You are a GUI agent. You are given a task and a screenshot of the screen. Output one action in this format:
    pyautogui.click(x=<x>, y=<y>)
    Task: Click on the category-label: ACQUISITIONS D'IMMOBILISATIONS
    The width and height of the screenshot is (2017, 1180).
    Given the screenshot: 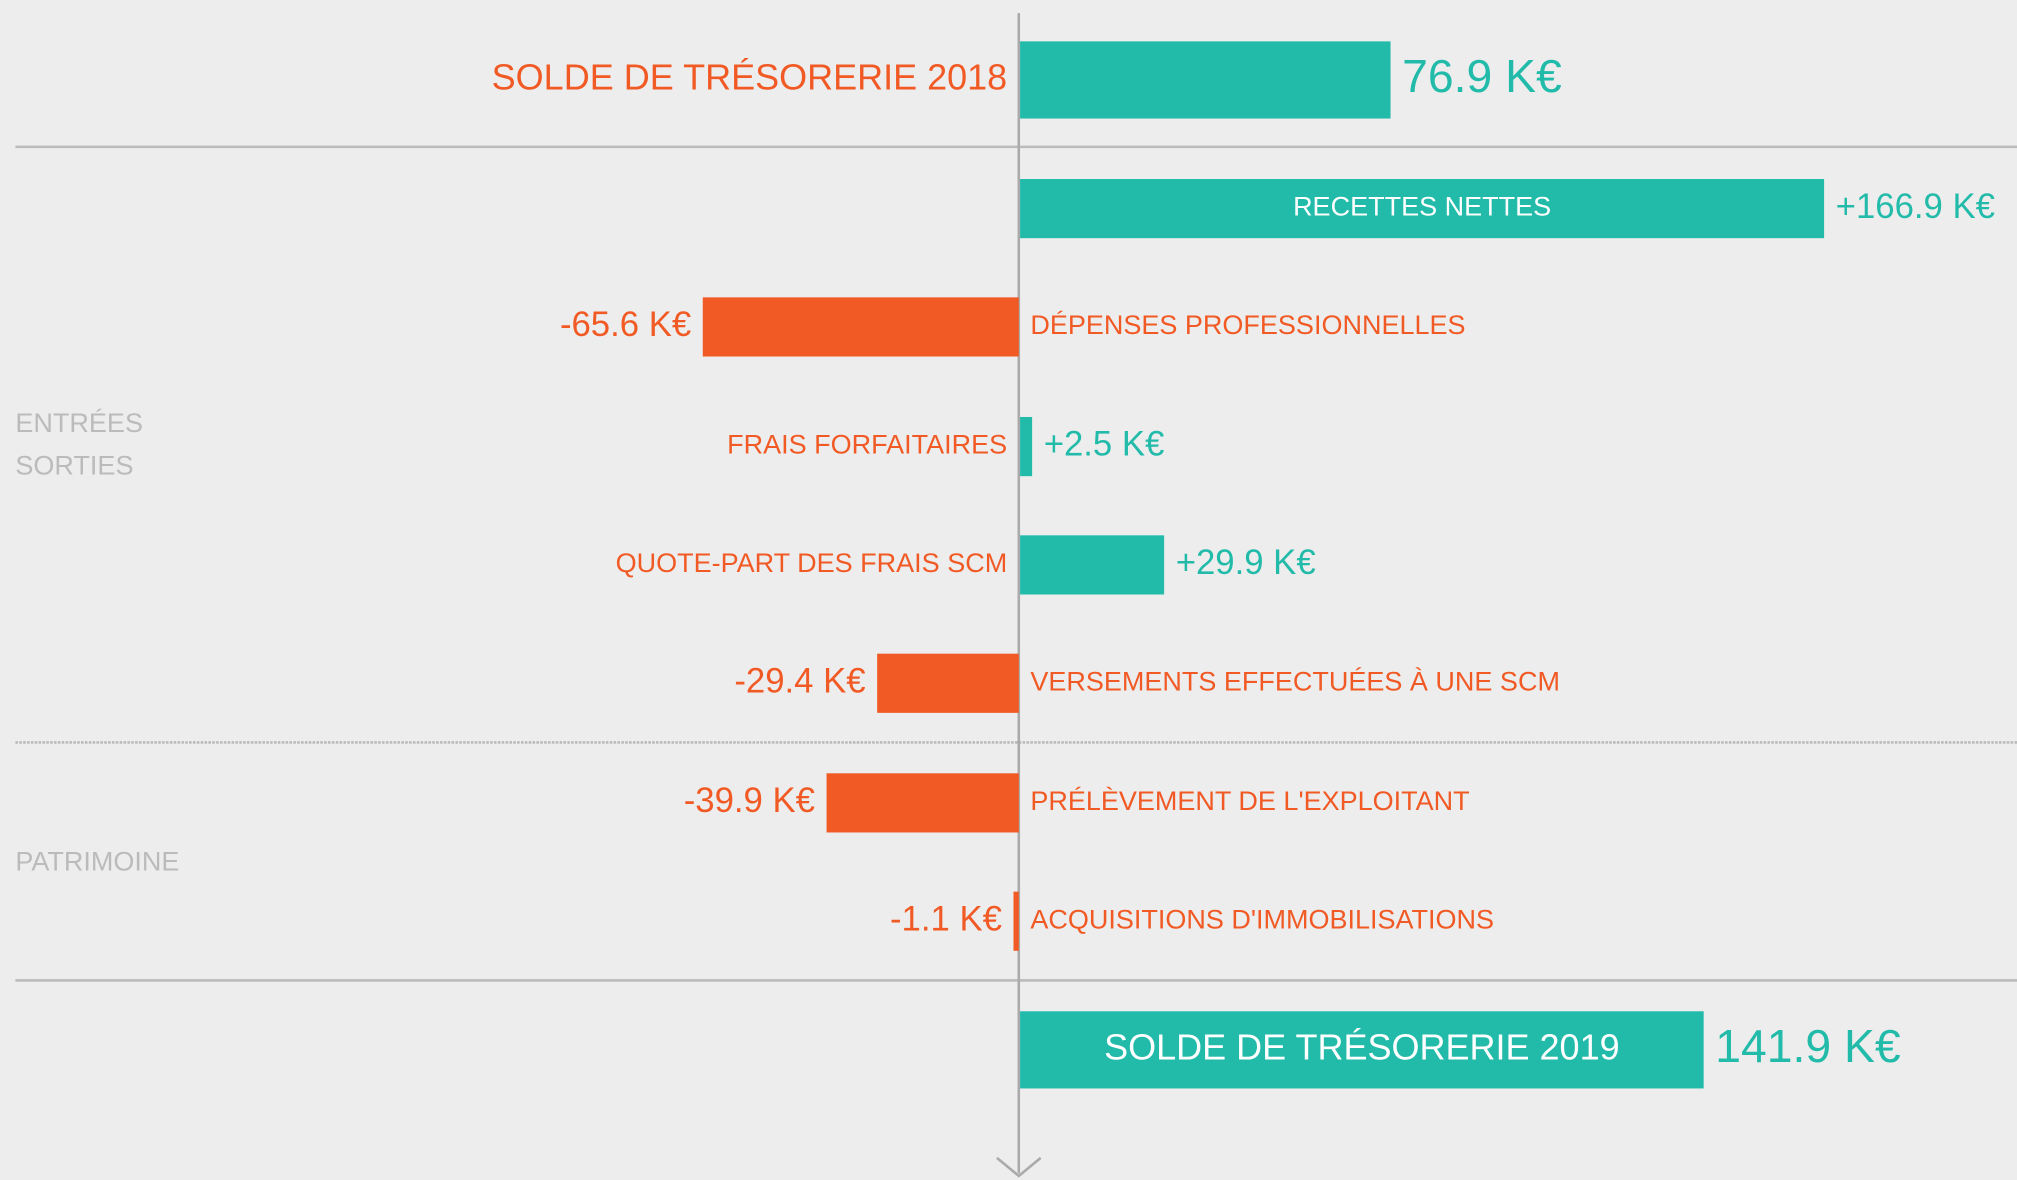 What is the action you would take?
    pyautogui.click(x=1262, y=919)
    